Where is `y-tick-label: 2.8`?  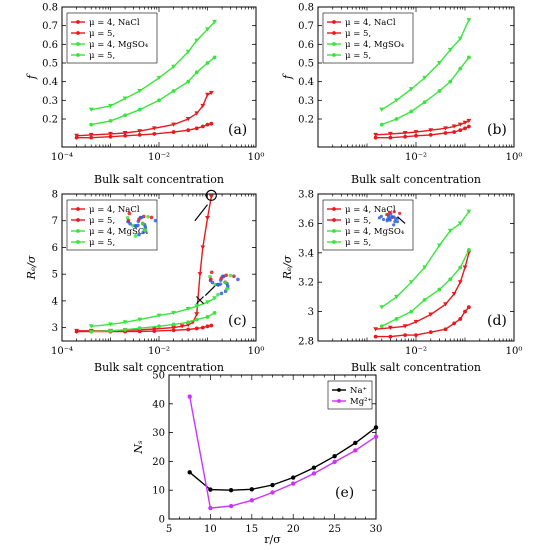
y-tick-label: 2.8 is located at coordinates (306, 342).